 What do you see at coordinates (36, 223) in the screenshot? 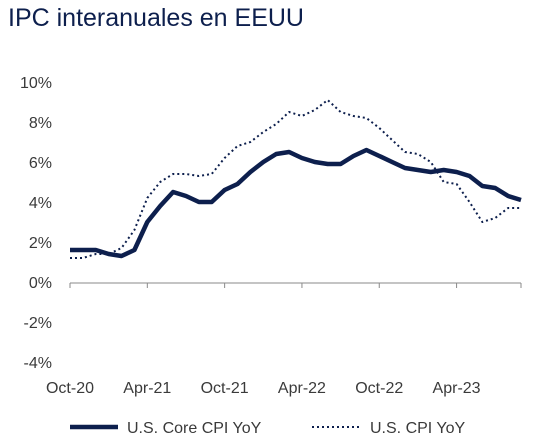
I see `y-axis-ticks: 10% 8% 6% 4% 2% 0% -2% -4%` at bounding box center [36, 223].